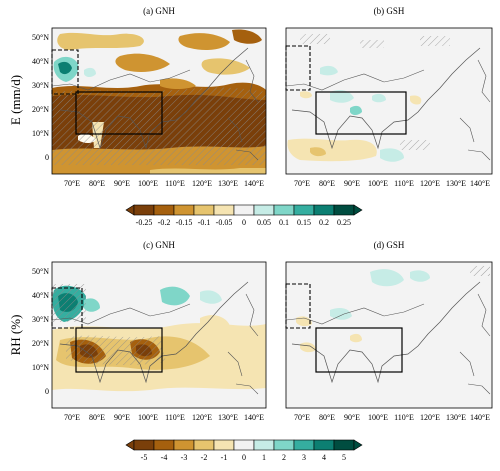  What do you see at coordinates (144, 222) in the screenshot?
I see `colorbar-label: -0.25` at bounding box center [144, 222].